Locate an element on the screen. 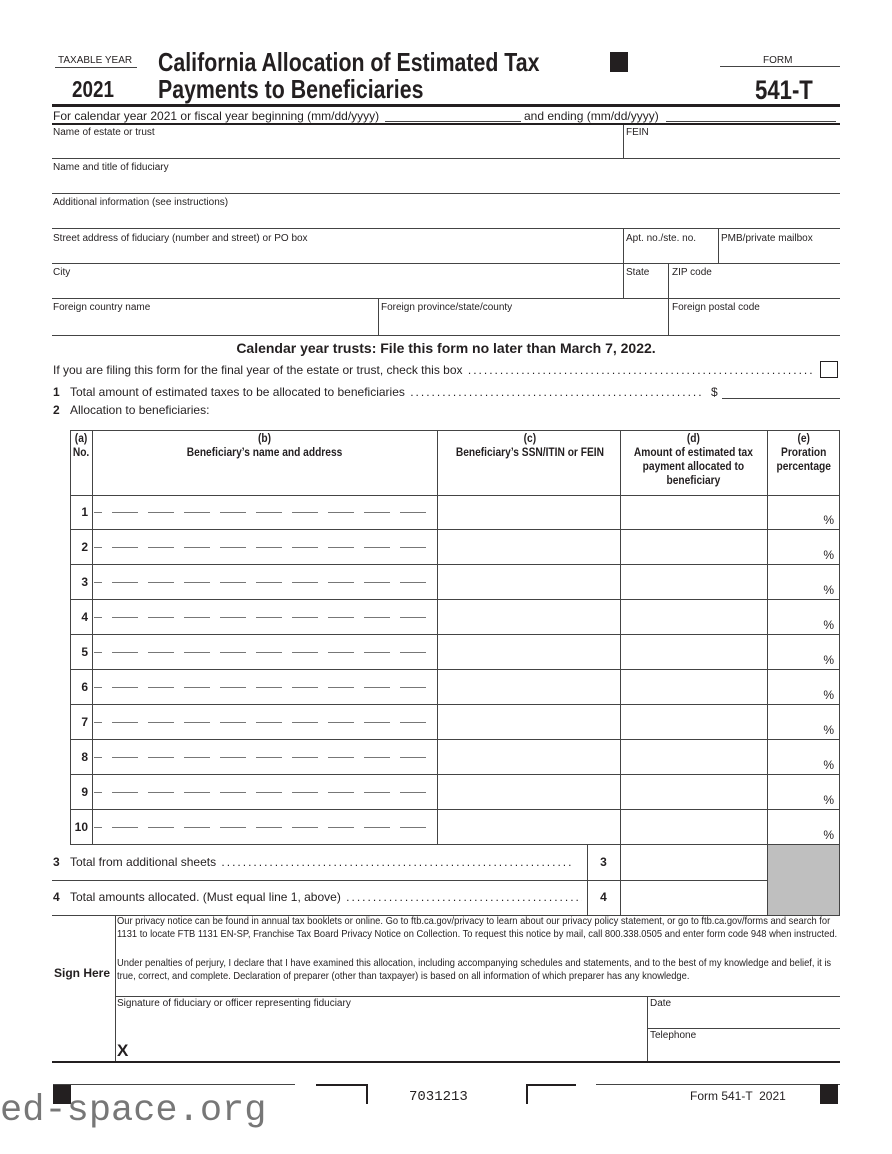 The height and width of the screenshot is (1154, 892). table-row: 4 % is located at coordinates (455, 617).